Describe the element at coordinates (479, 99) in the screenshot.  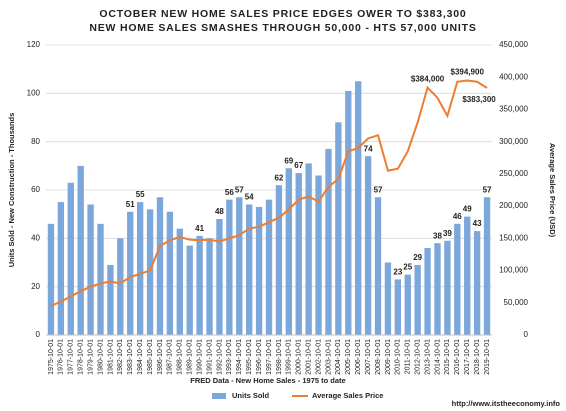
I see `data-label: $383,300` at that location.